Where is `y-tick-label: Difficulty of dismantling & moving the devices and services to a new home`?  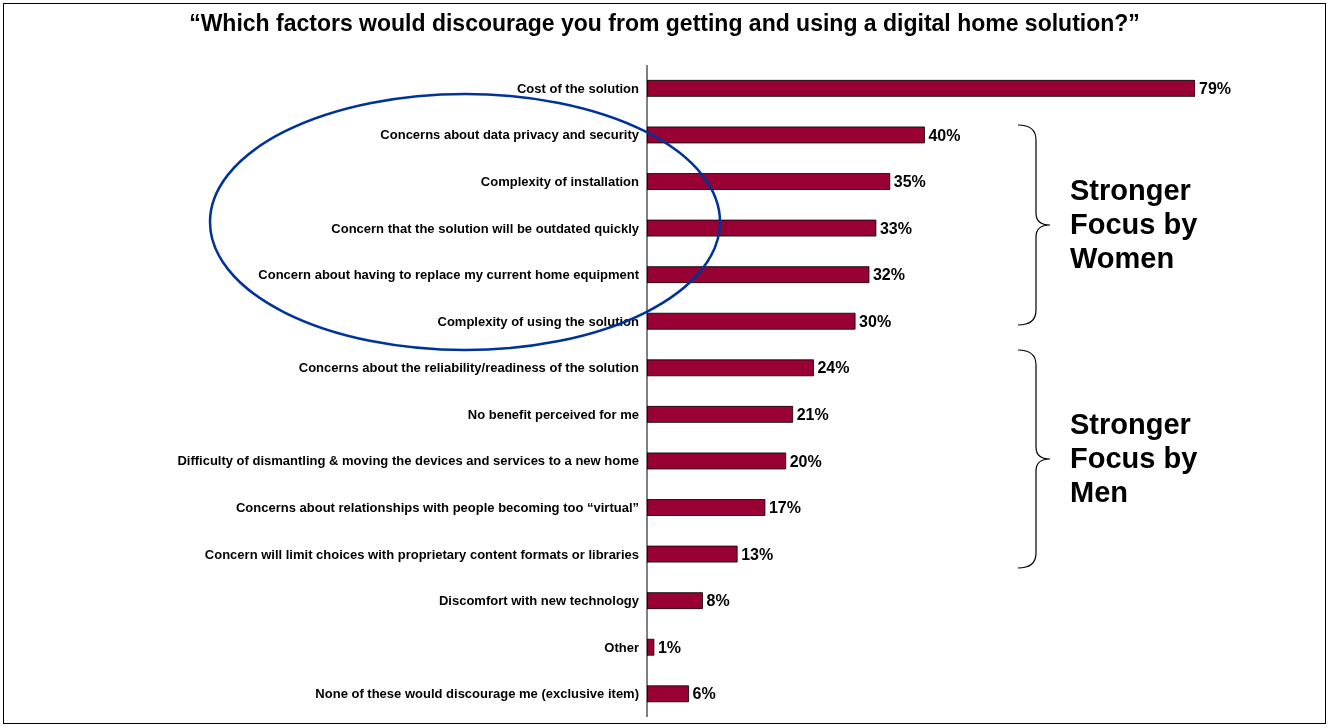
y-tick-label: Difficulty of dismantling & moving the devices and services to a new home is located at coordinates (408, 461).